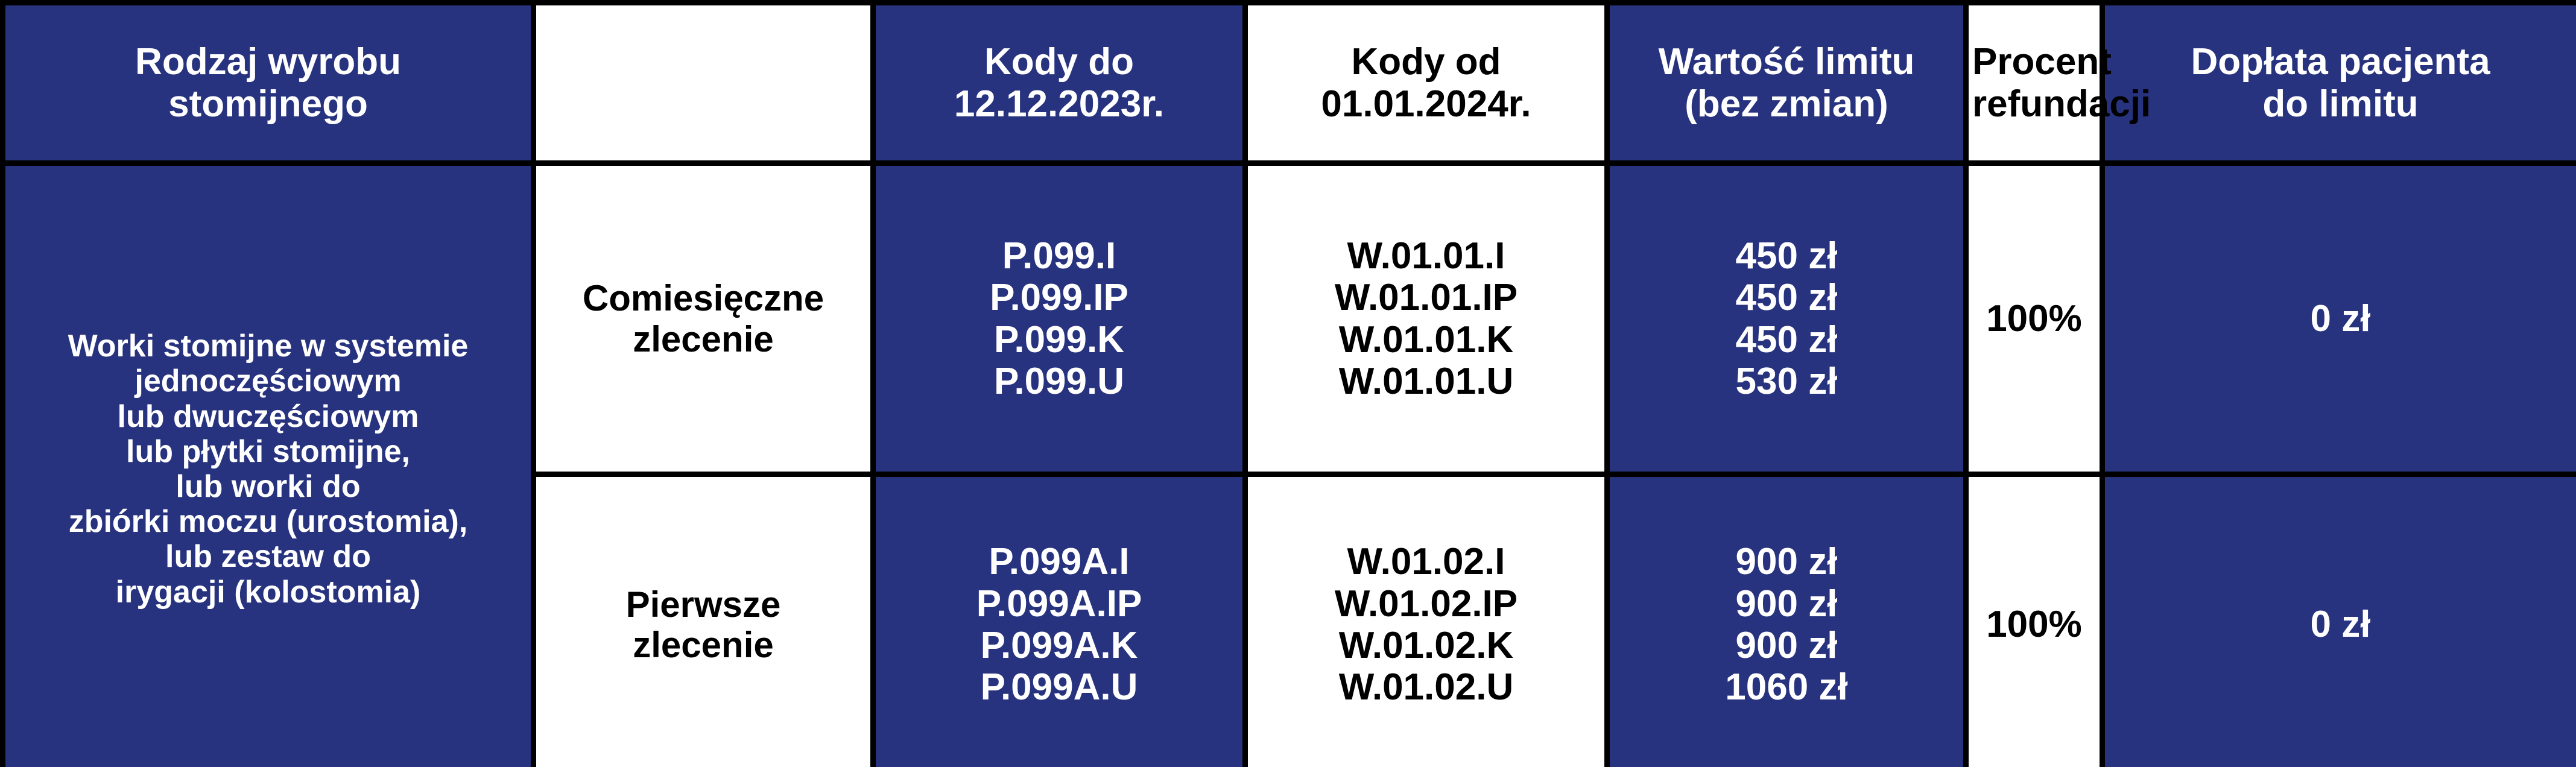  Describe the element at coordinates (2034, 620) in the screenshot. I see `cell-refund-percent-row2: 100%` at that location.